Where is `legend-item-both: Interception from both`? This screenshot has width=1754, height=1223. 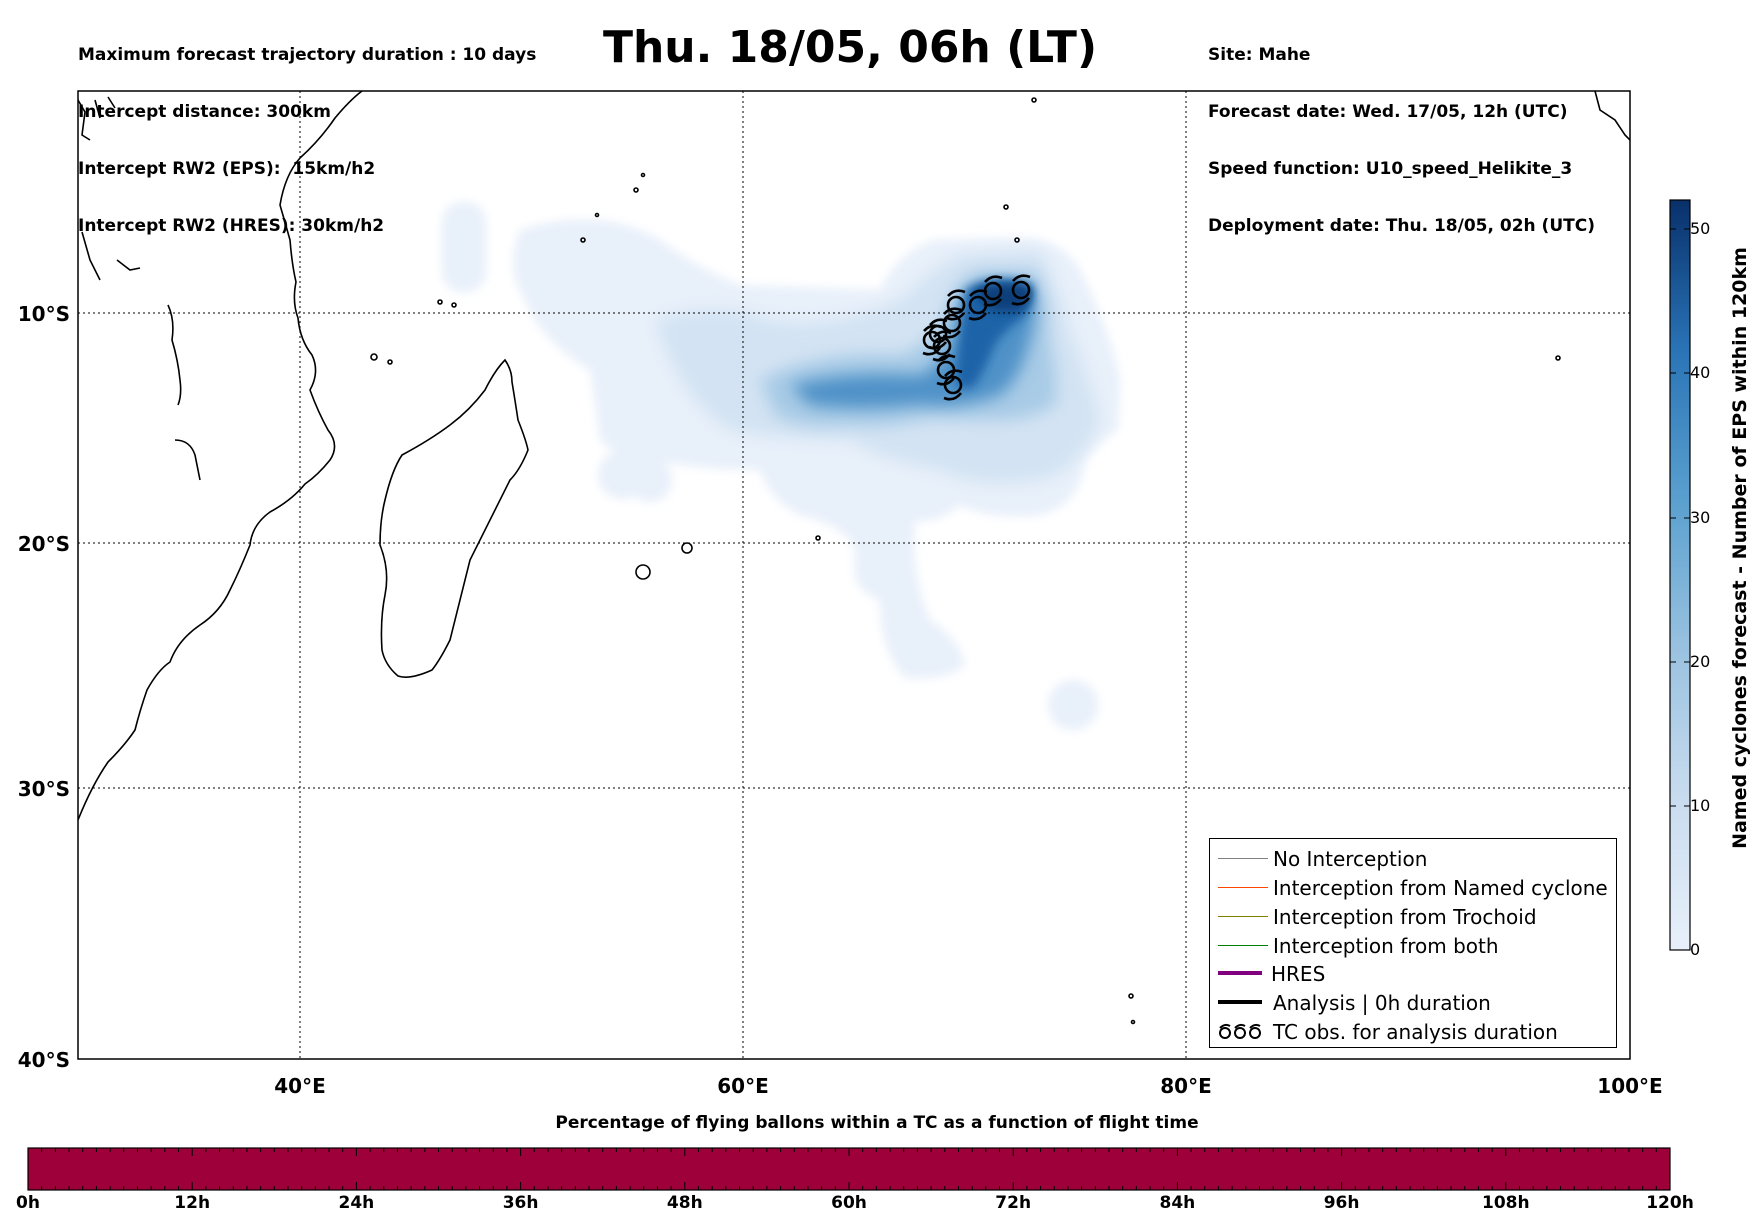 legend-item-both: Interception from both is located at coordinates (1413, 946).